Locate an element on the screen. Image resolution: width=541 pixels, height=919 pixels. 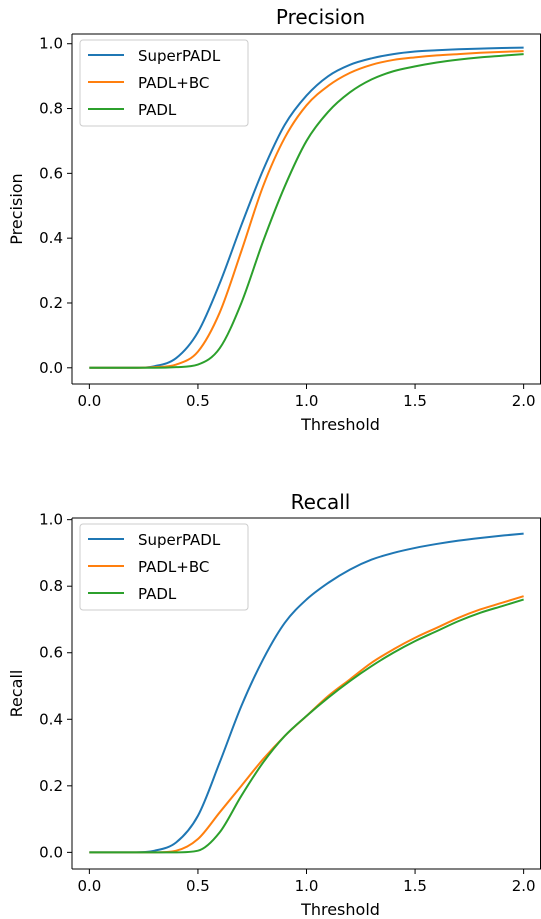
y-axis-label: Precision is located at coordinates (16, 208).